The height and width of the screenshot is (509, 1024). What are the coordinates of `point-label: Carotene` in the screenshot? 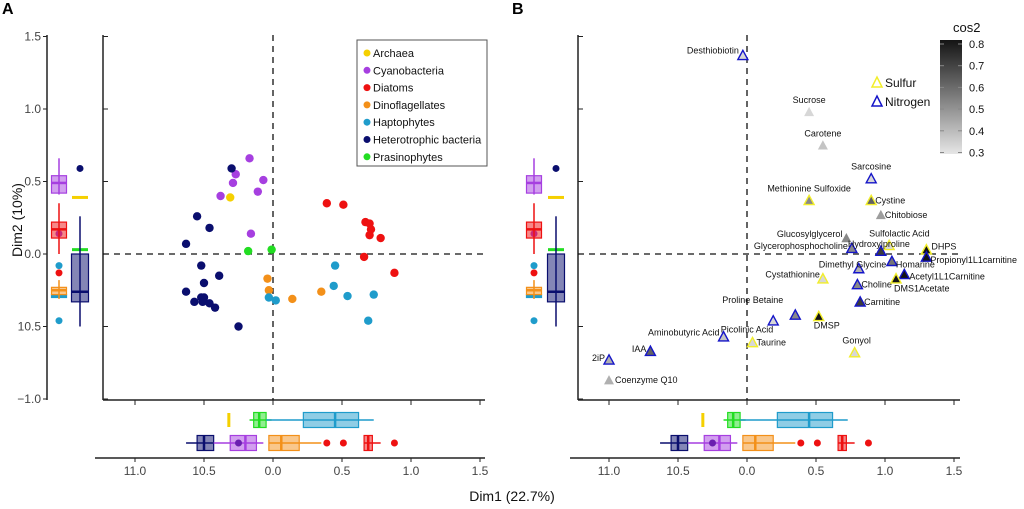 It's located at (822, 133).